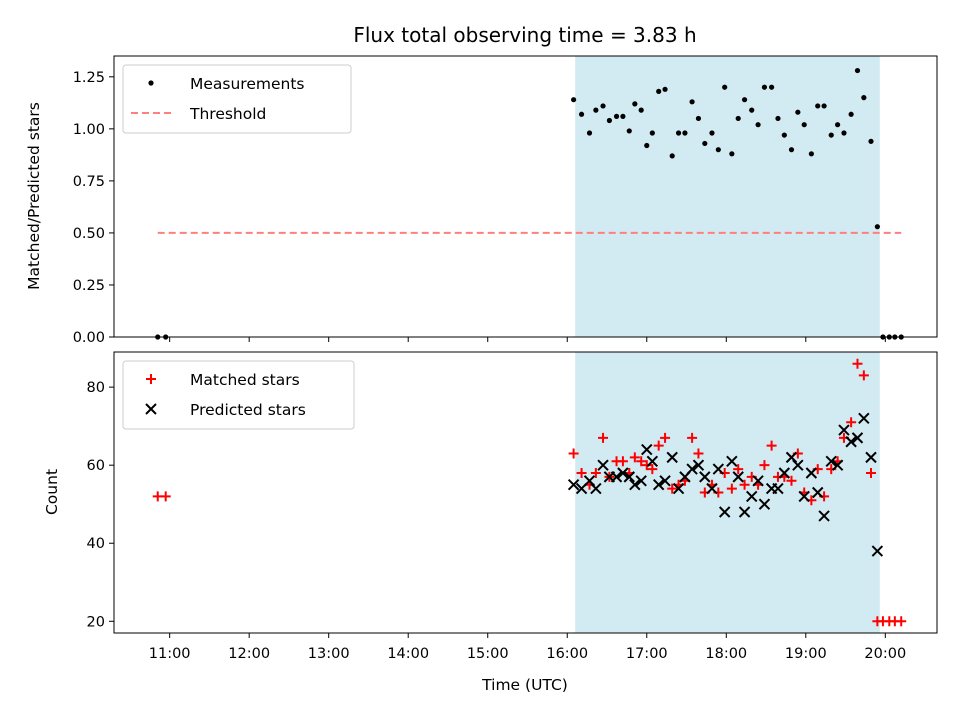 This screenshot has height=720, width=960. What do you see at coordinates (151, 83) in the screenshot?
I see `legend-marker-measurements` at bounding box center [151, 83].